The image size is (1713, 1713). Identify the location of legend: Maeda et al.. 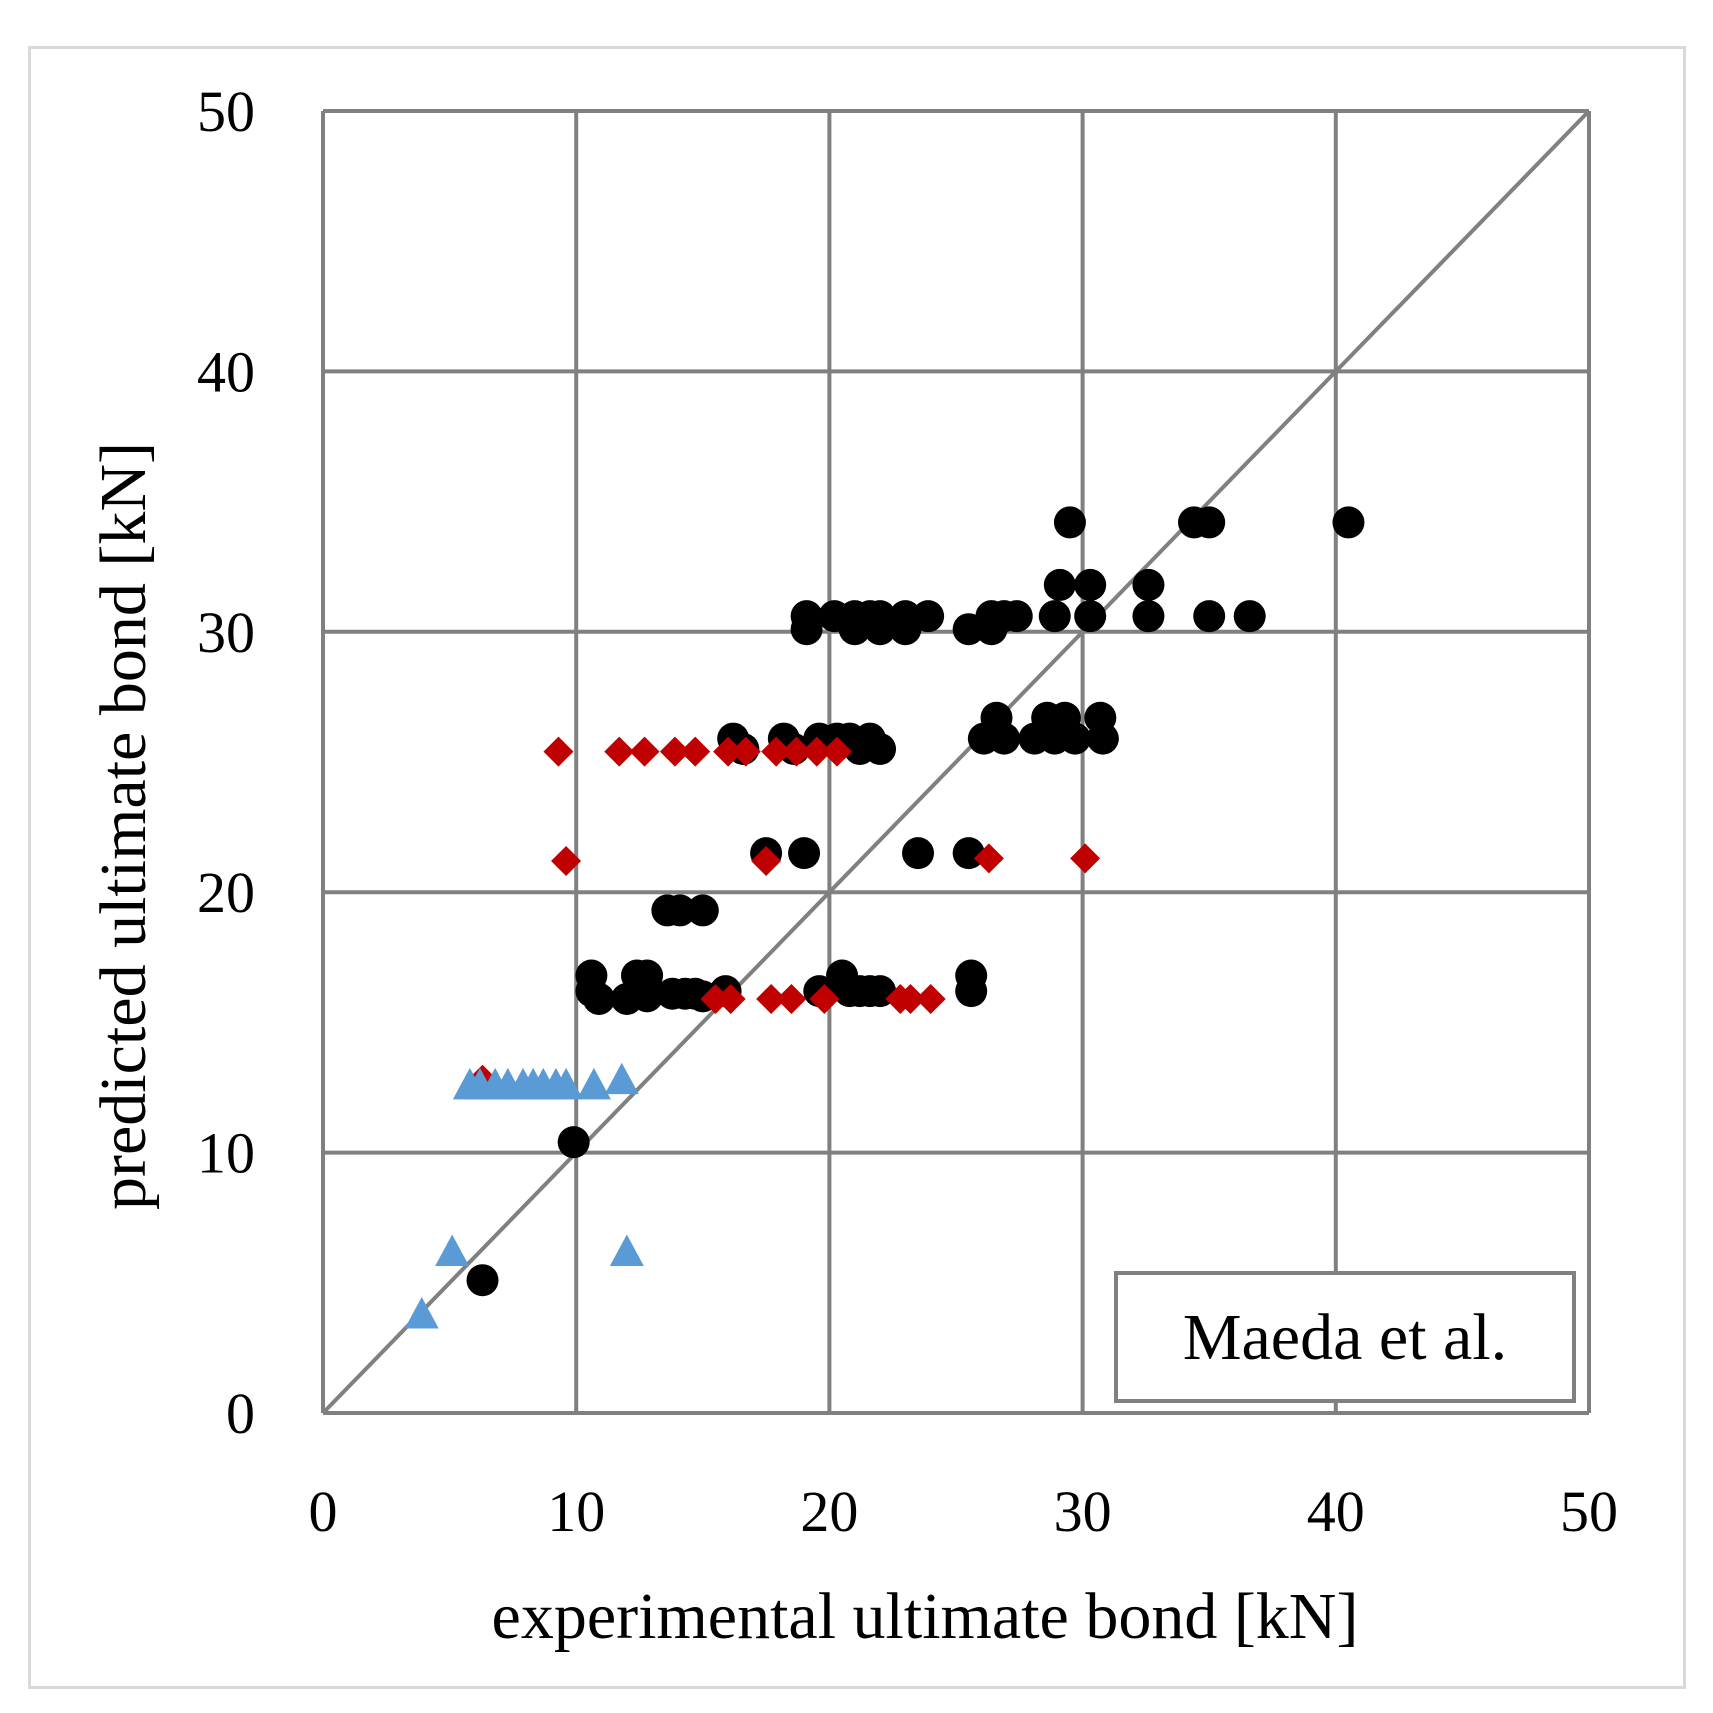
(1345, 1337).